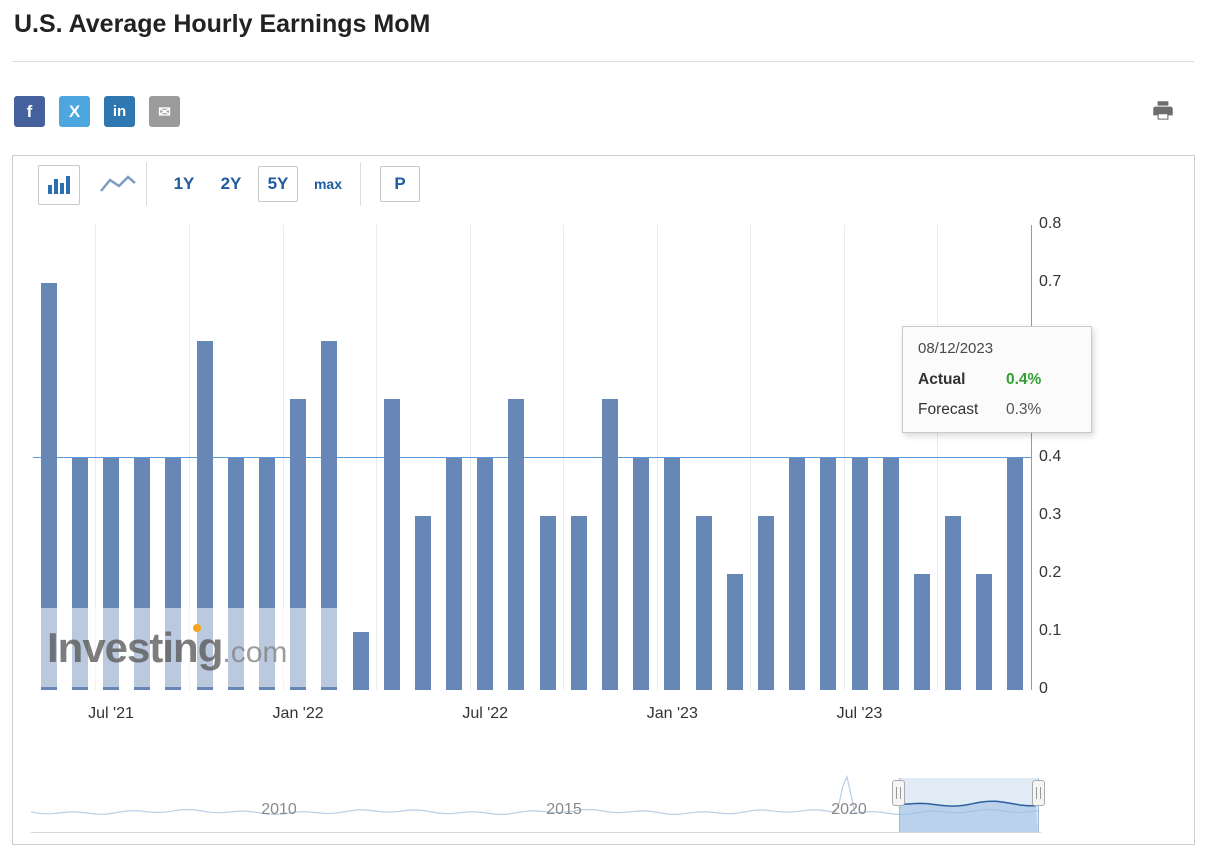  Describe the element at coordinates (672, 713) in the screenshot. I see `x-axis-label: Jan '23` at that location.